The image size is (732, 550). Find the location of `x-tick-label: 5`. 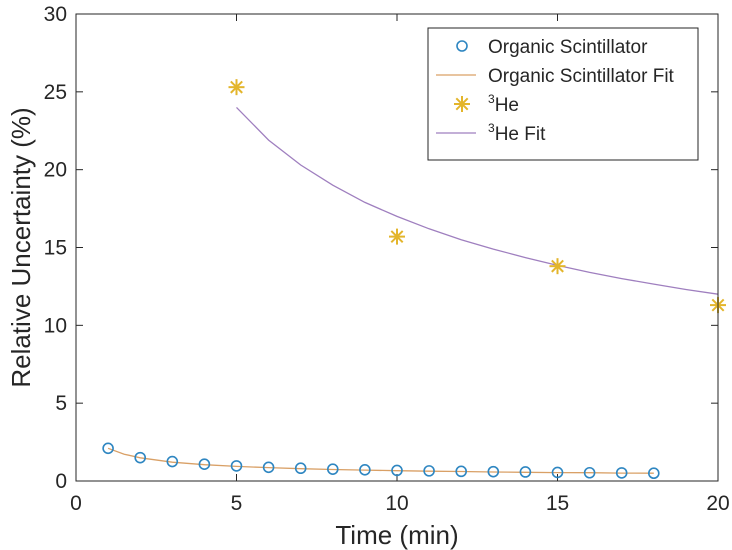

x-tick-label: 5 is located at coordinates (237, 503).